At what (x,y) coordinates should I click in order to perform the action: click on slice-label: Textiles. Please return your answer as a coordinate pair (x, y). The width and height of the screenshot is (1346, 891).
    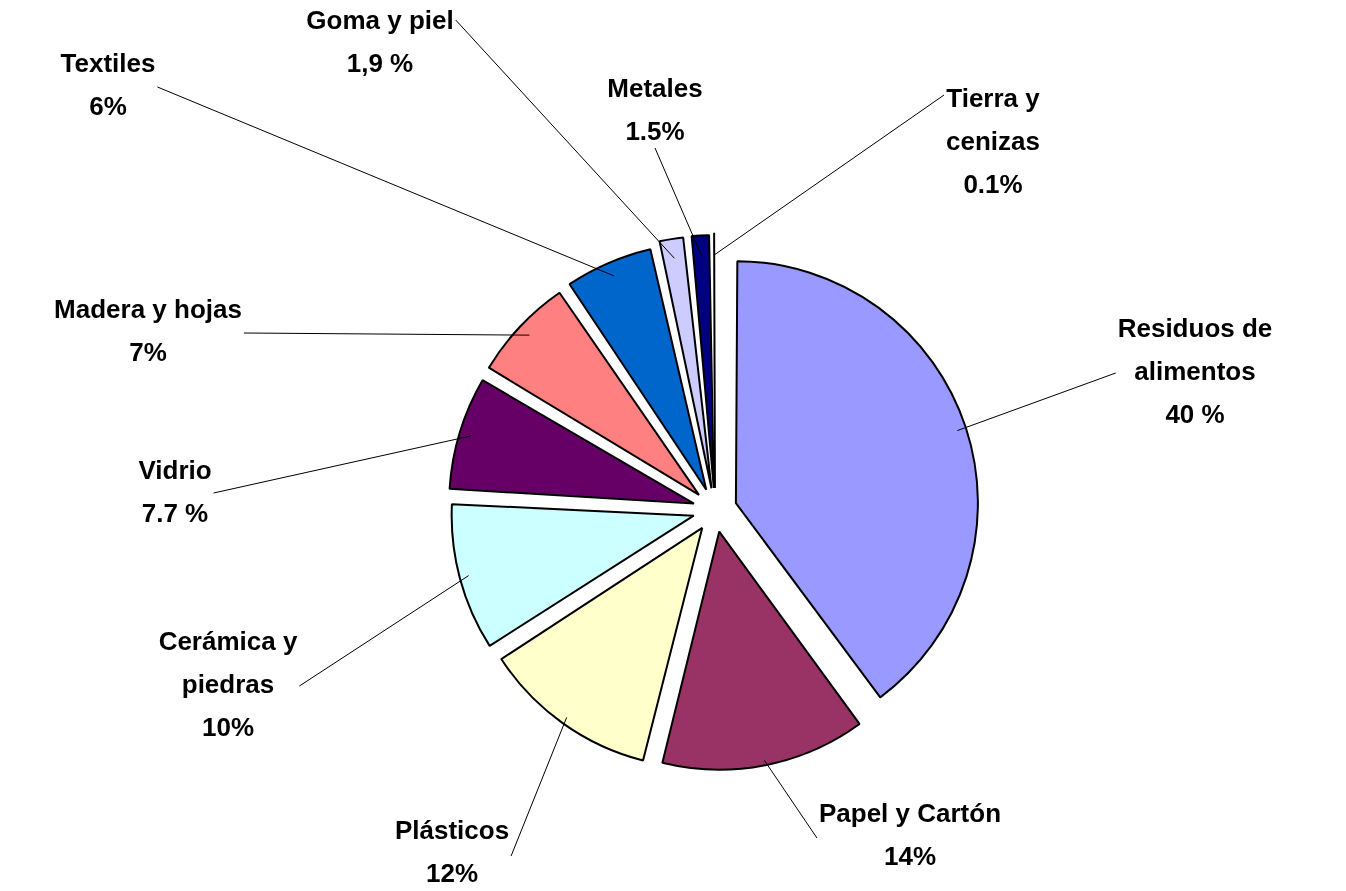
    Looking at the image, I should click on (108, 63).